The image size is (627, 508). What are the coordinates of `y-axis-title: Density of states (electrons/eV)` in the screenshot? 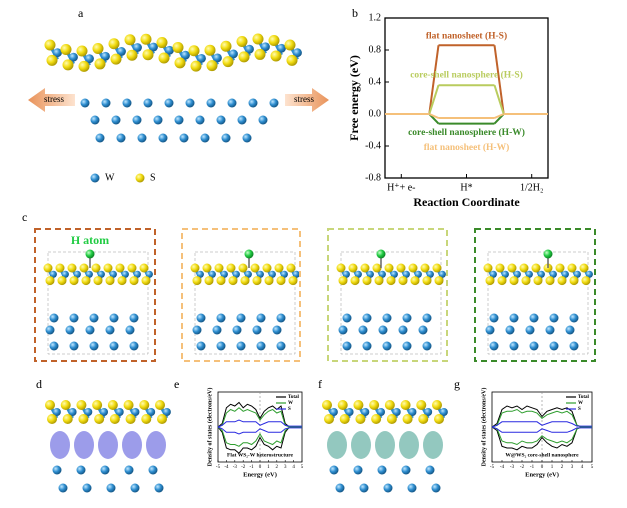 It's located at (483, 427).